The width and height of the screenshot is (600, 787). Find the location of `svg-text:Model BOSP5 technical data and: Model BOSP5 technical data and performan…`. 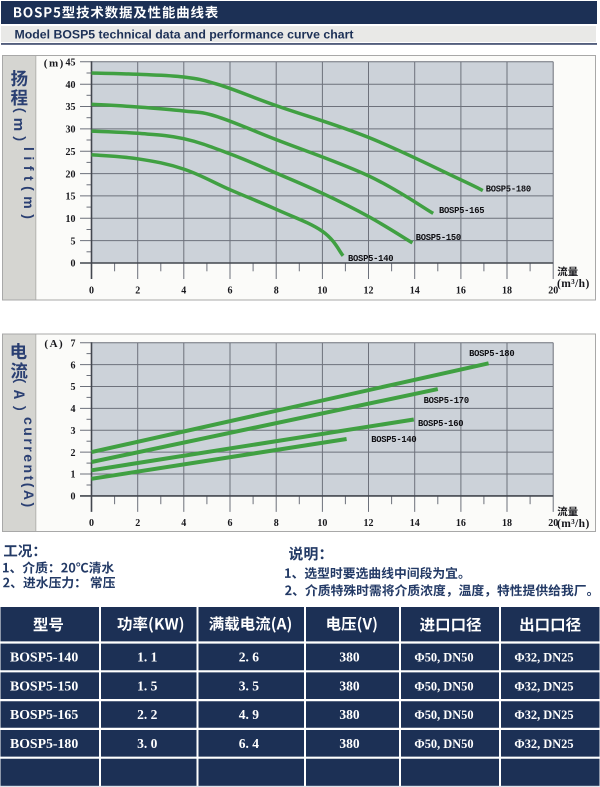

svg-text:Model BOSP5 technical data and: Model BOSP5 technical data and performan… is located at coordinates (184, 35).